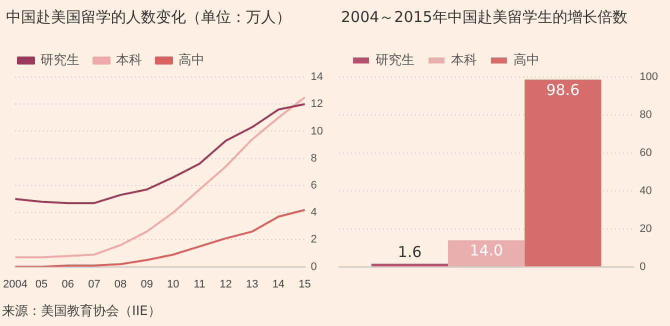  What do you see at coordinates (484, 17) in the screenshot?
I see `chart-title: 2004～2015年中国赴美留学生的增长倍数` at bounding box center [484, 17].